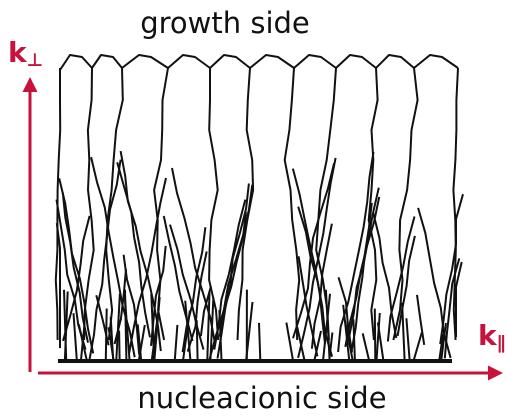  What do you see at coordinates (501, 343) in the screenshot?
I see `k-subscript: ∥` at bounding box center [501, 343].